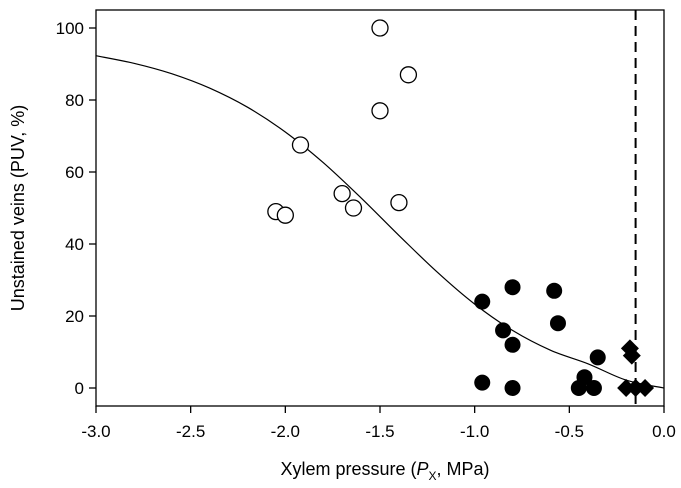 This screenshot has height=488, width=681. I want to click on x-tick-label: -3.0, so click(95, 431).